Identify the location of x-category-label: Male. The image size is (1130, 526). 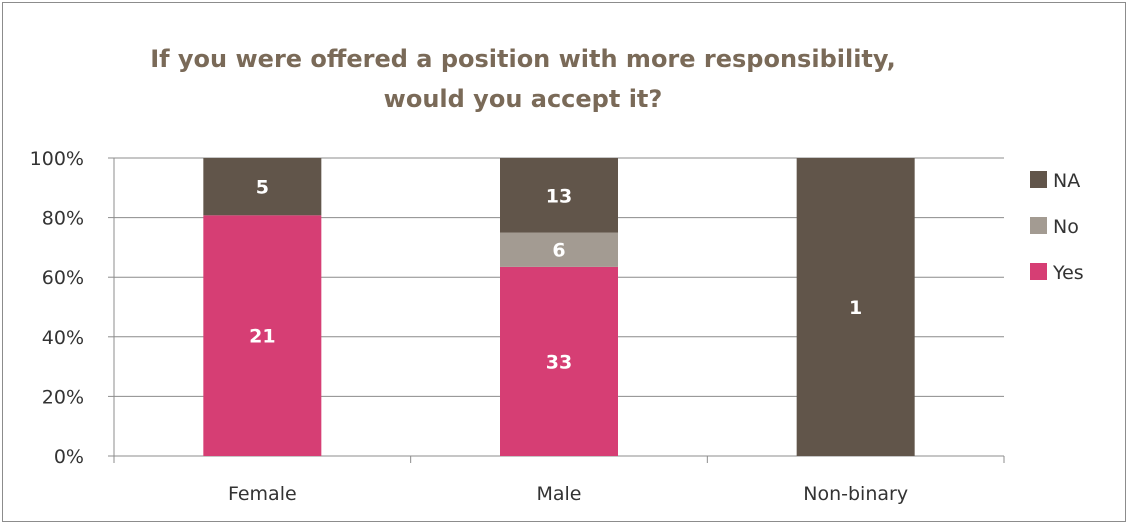
(558, 494).